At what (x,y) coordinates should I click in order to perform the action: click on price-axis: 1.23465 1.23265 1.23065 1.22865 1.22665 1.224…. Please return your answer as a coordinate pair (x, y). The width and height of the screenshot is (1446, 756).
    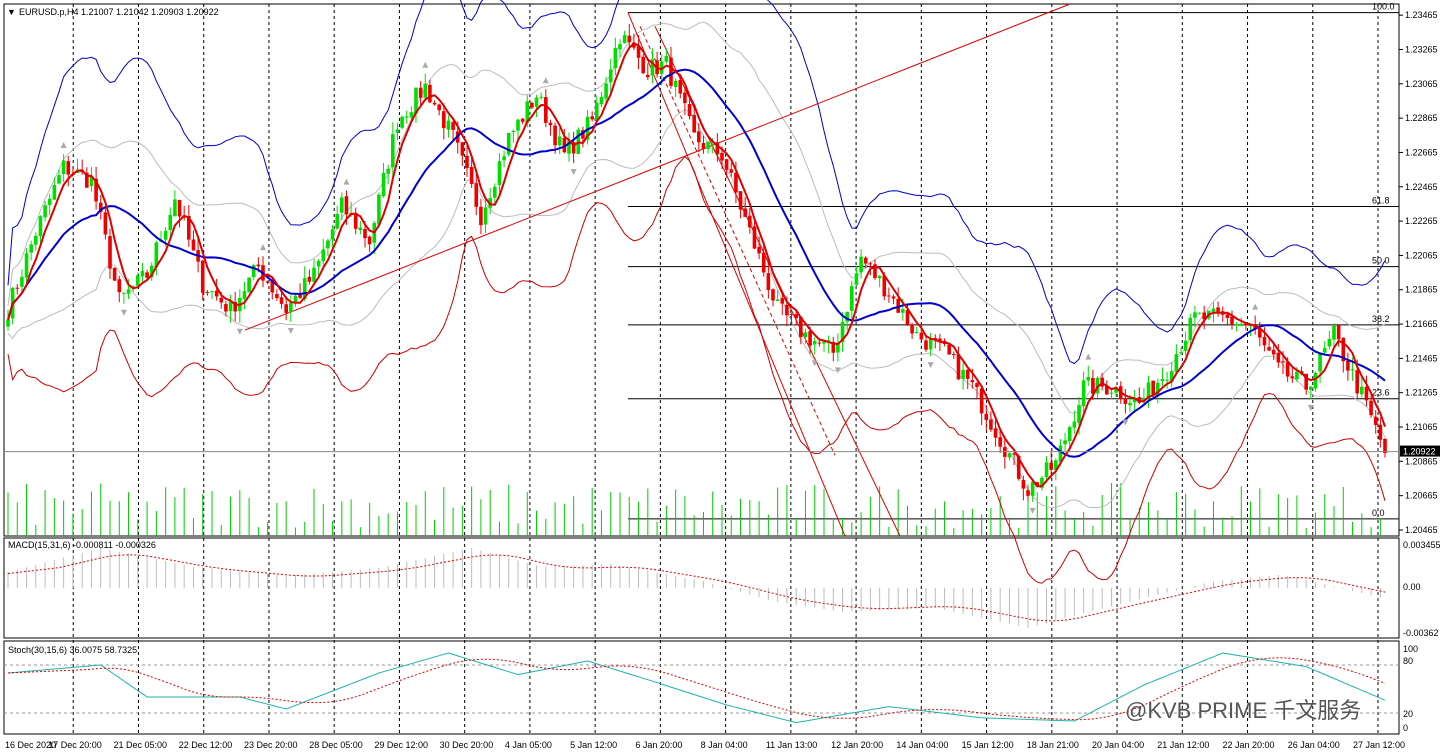
    Looking at the image, I should click on (1418, 272).